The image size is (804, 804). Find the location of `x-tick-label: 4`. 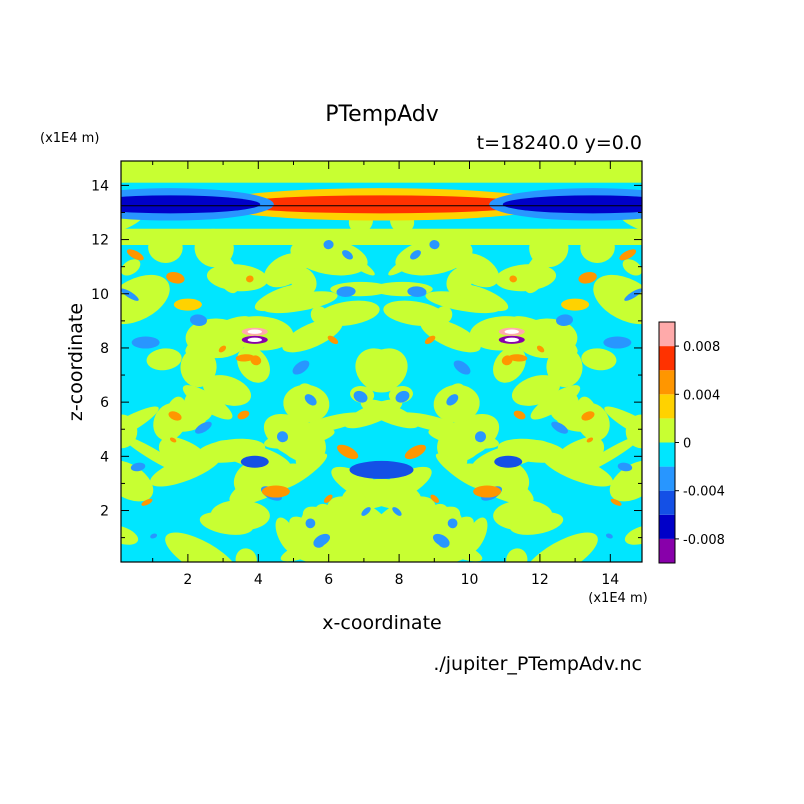

x-tick-label: 4 is located at coordinates (258, 580).